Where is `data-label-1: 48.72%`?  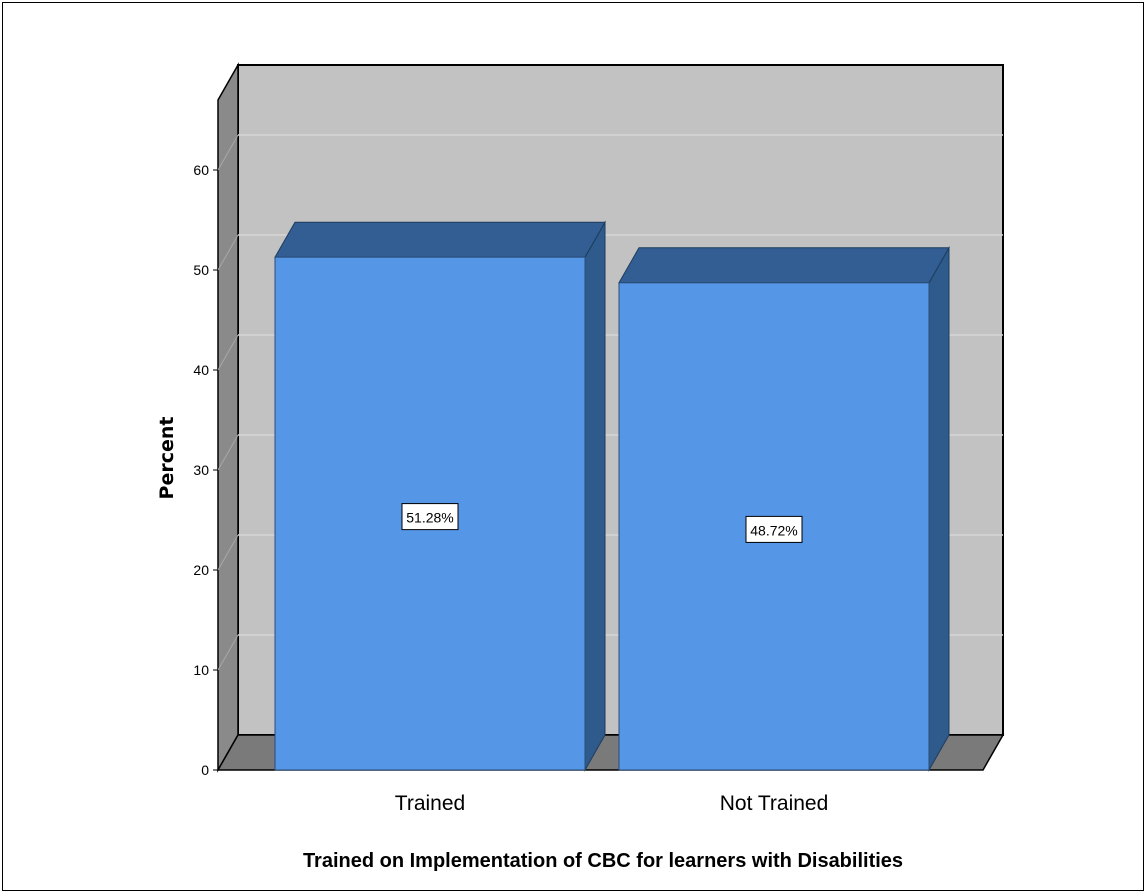
data-label-1: 48.72% is located at coordinates (774, 529).